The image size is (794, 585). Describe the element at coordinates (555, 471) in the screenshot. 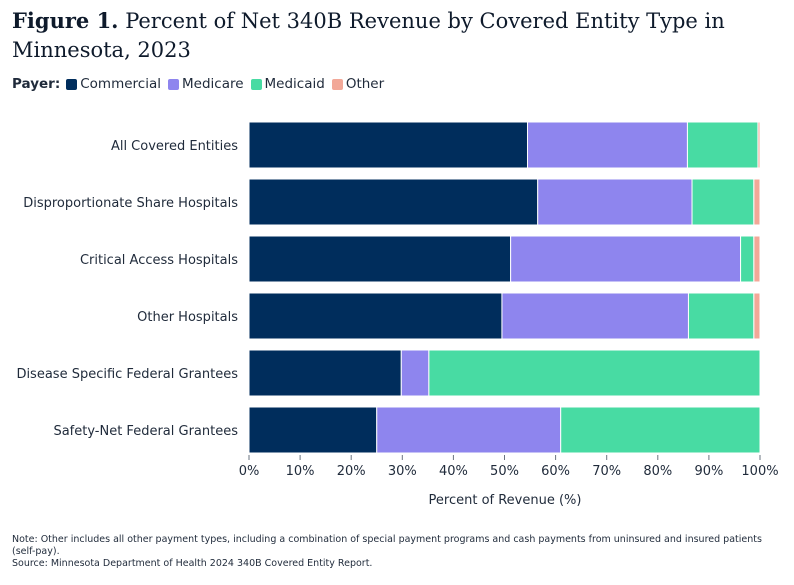

I see `x-tick-label: 60%` at that location.